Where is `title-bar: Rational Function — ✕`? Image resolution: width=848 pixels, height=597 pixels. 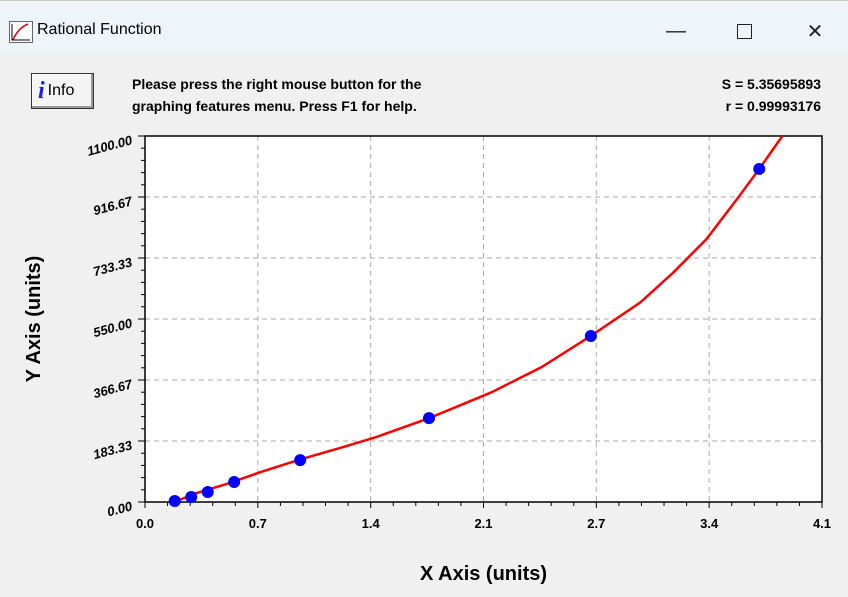 title-bar: Rational Function — ✕ is located at coordinates (424, 26).